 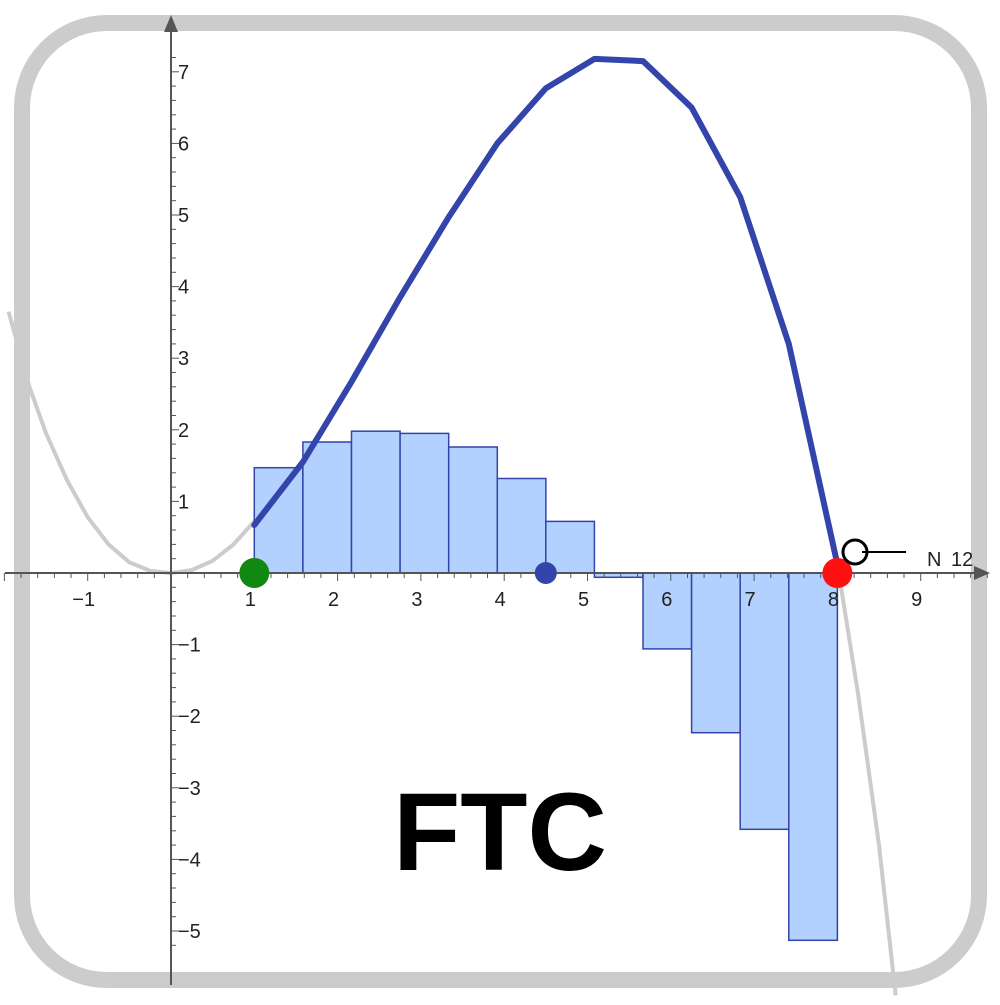 What do you see at coordinates (833, 600) in the screenshot?
I see `x-tick-label: 8` at bounding box center [833, 600].